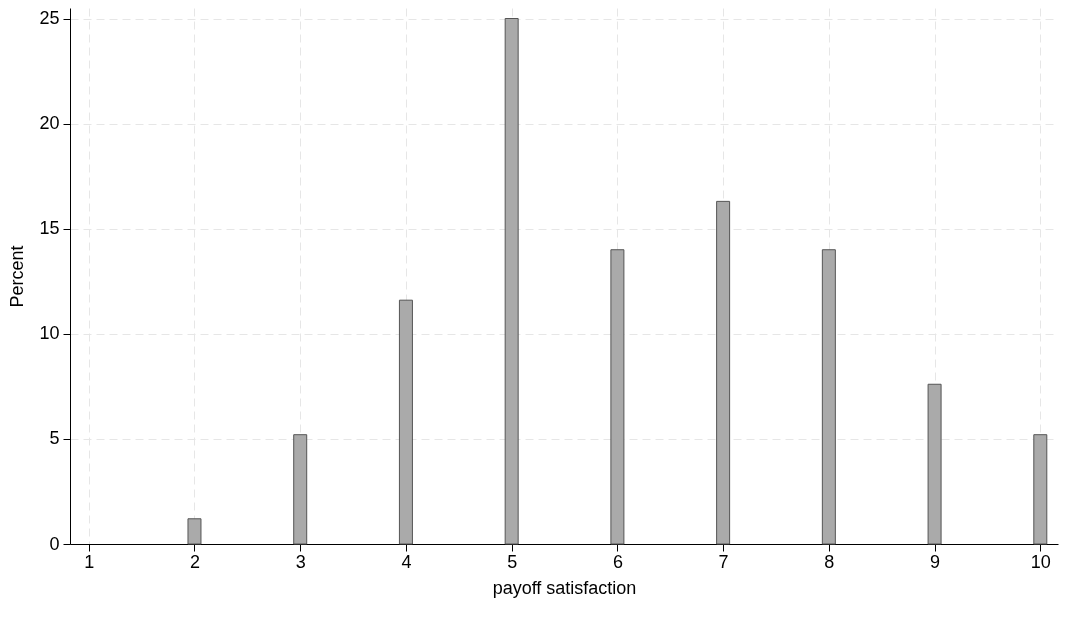  I want to click on x-axis-title: payoff satisfaction, so click(564, 587).